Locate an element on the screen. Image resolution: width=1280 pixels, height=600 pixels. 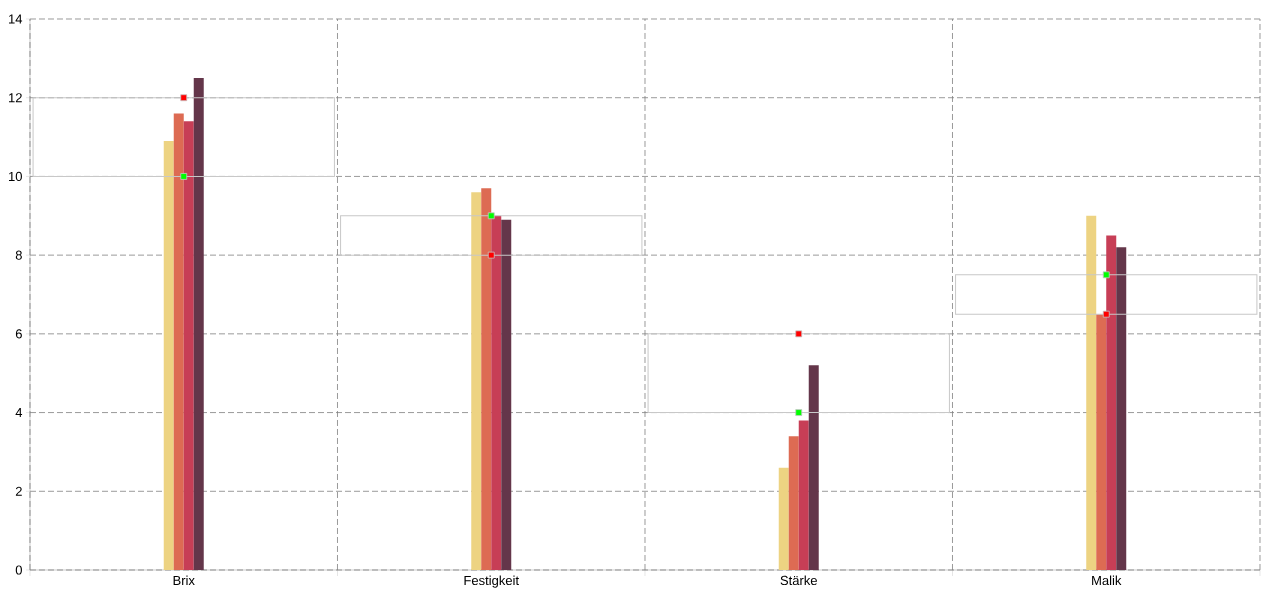
x-tick-label: Brix is located at coordinates (184, 580).